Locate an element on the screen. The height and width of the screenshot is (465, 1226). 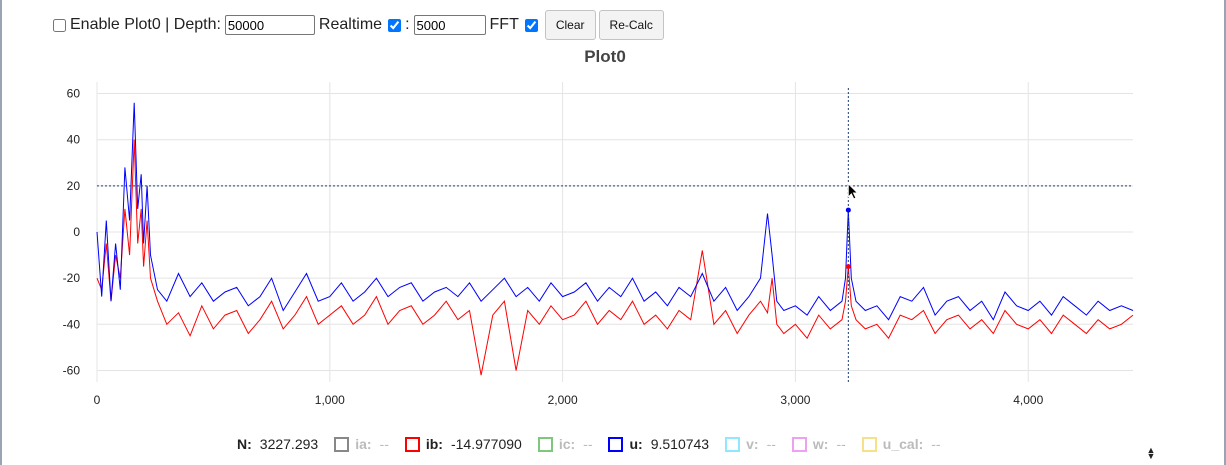
realtime-checkbox is located at coordinates (395, 25).